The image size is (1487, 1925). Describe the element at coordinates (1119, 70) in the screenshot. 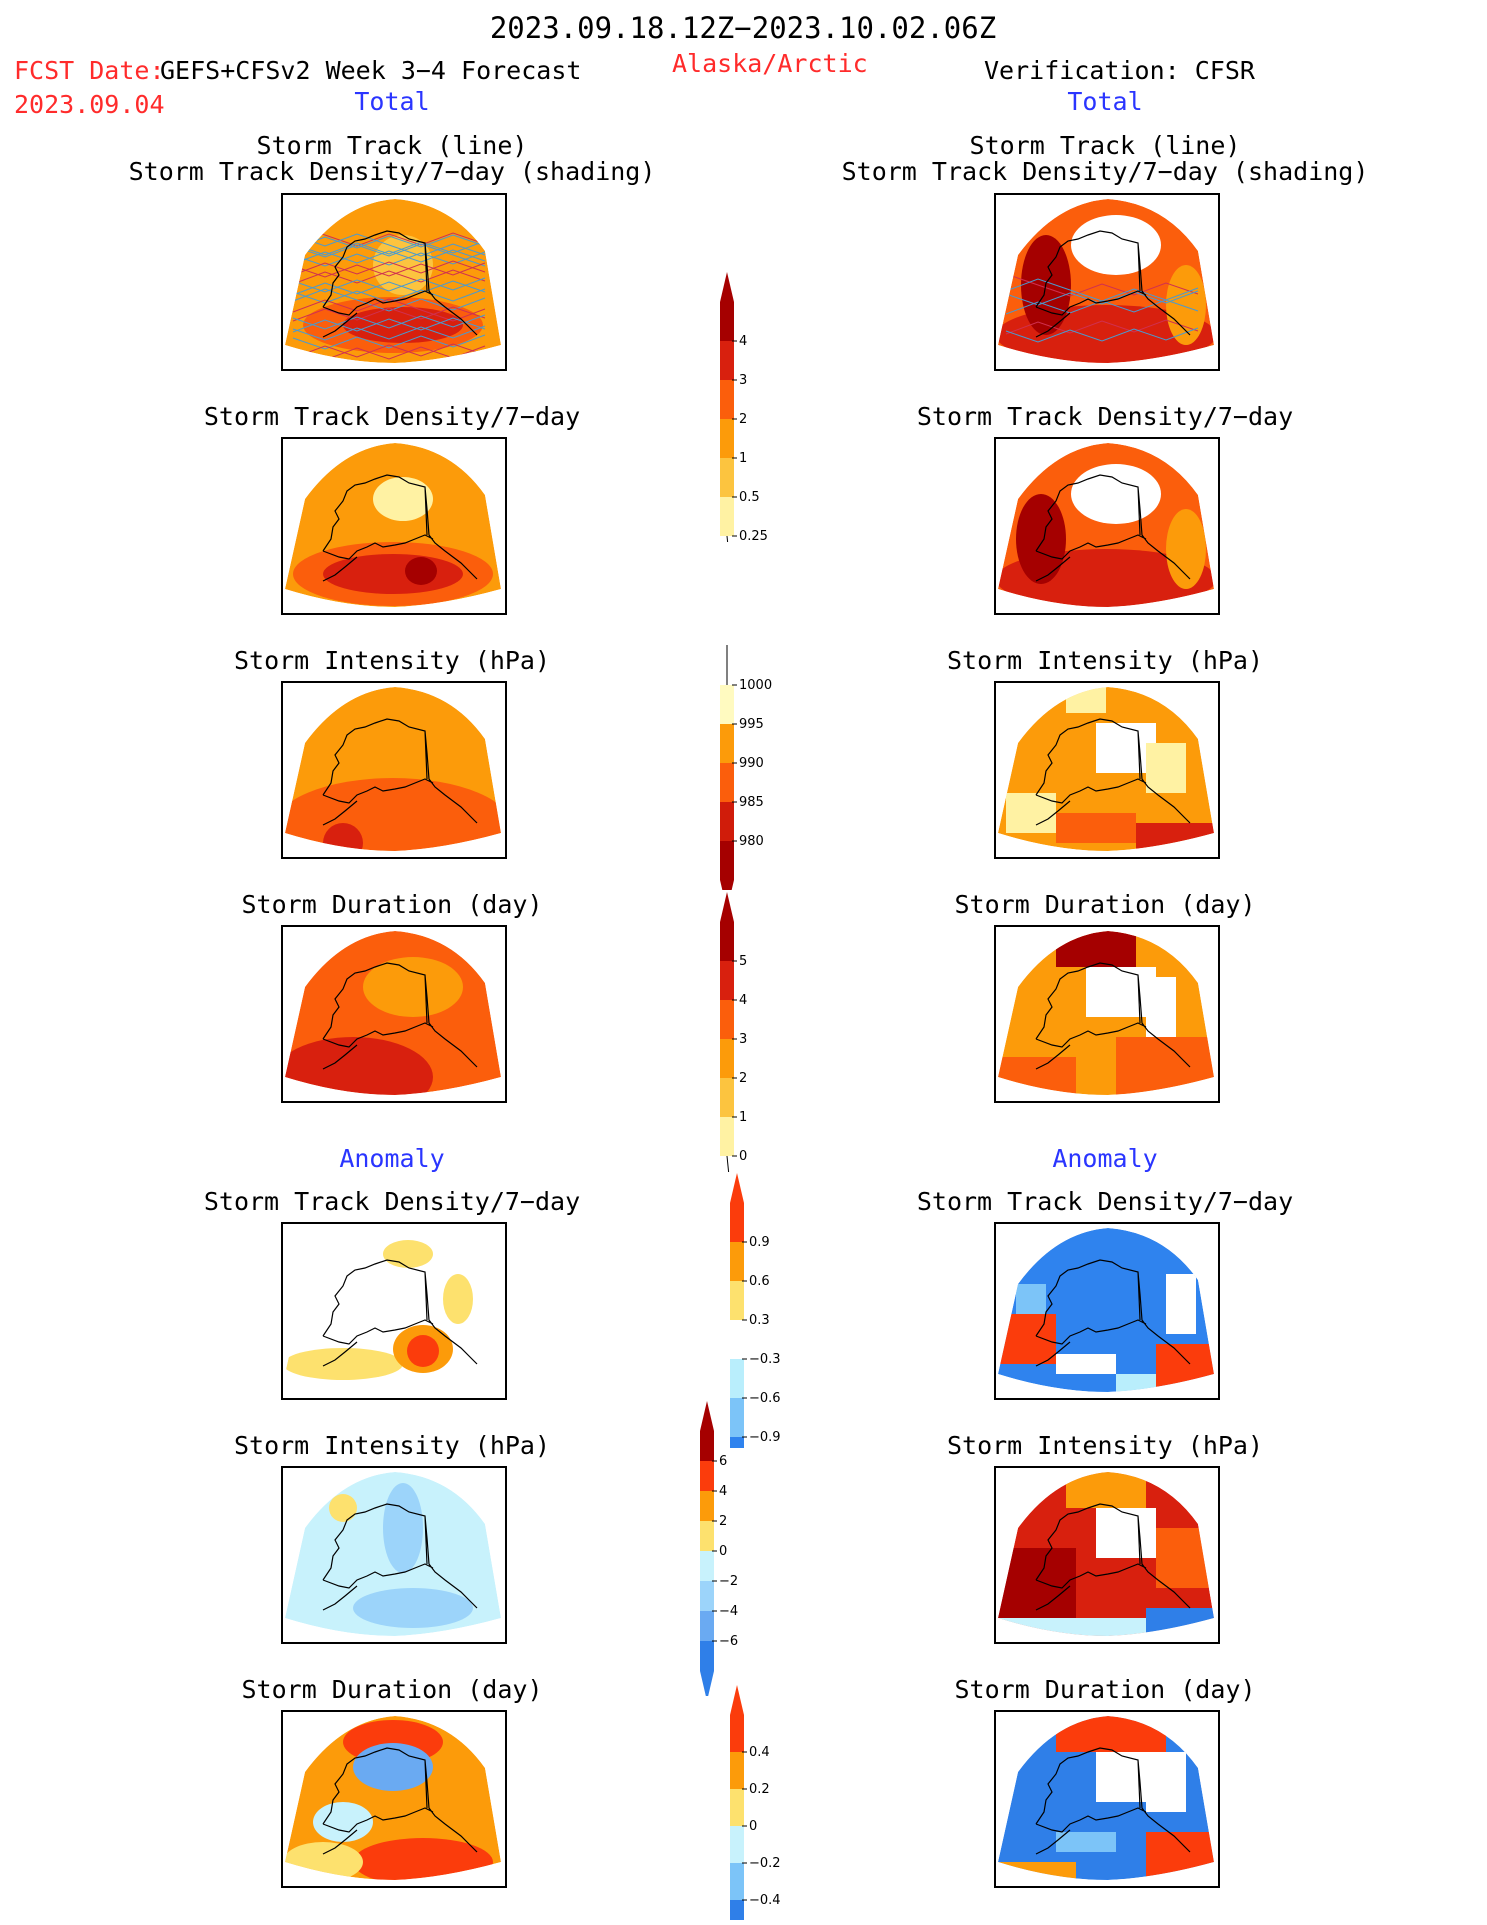

I see `verification-label: Verification: CFSR` at that location.